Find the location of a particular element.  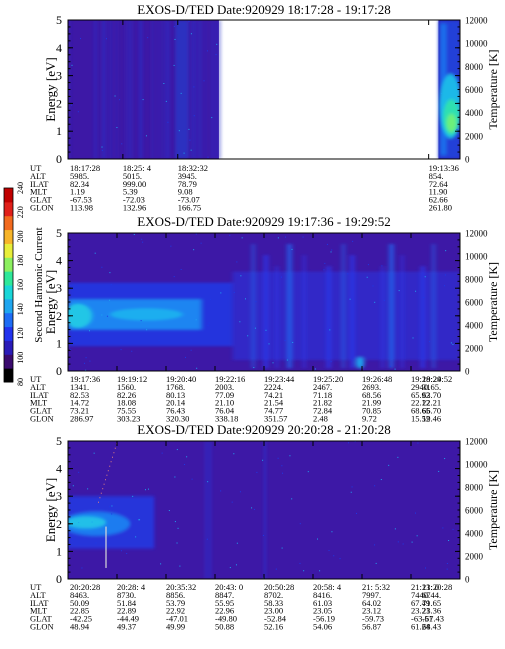

orbit-value: 23.05 is located at coordinates (322, 611).